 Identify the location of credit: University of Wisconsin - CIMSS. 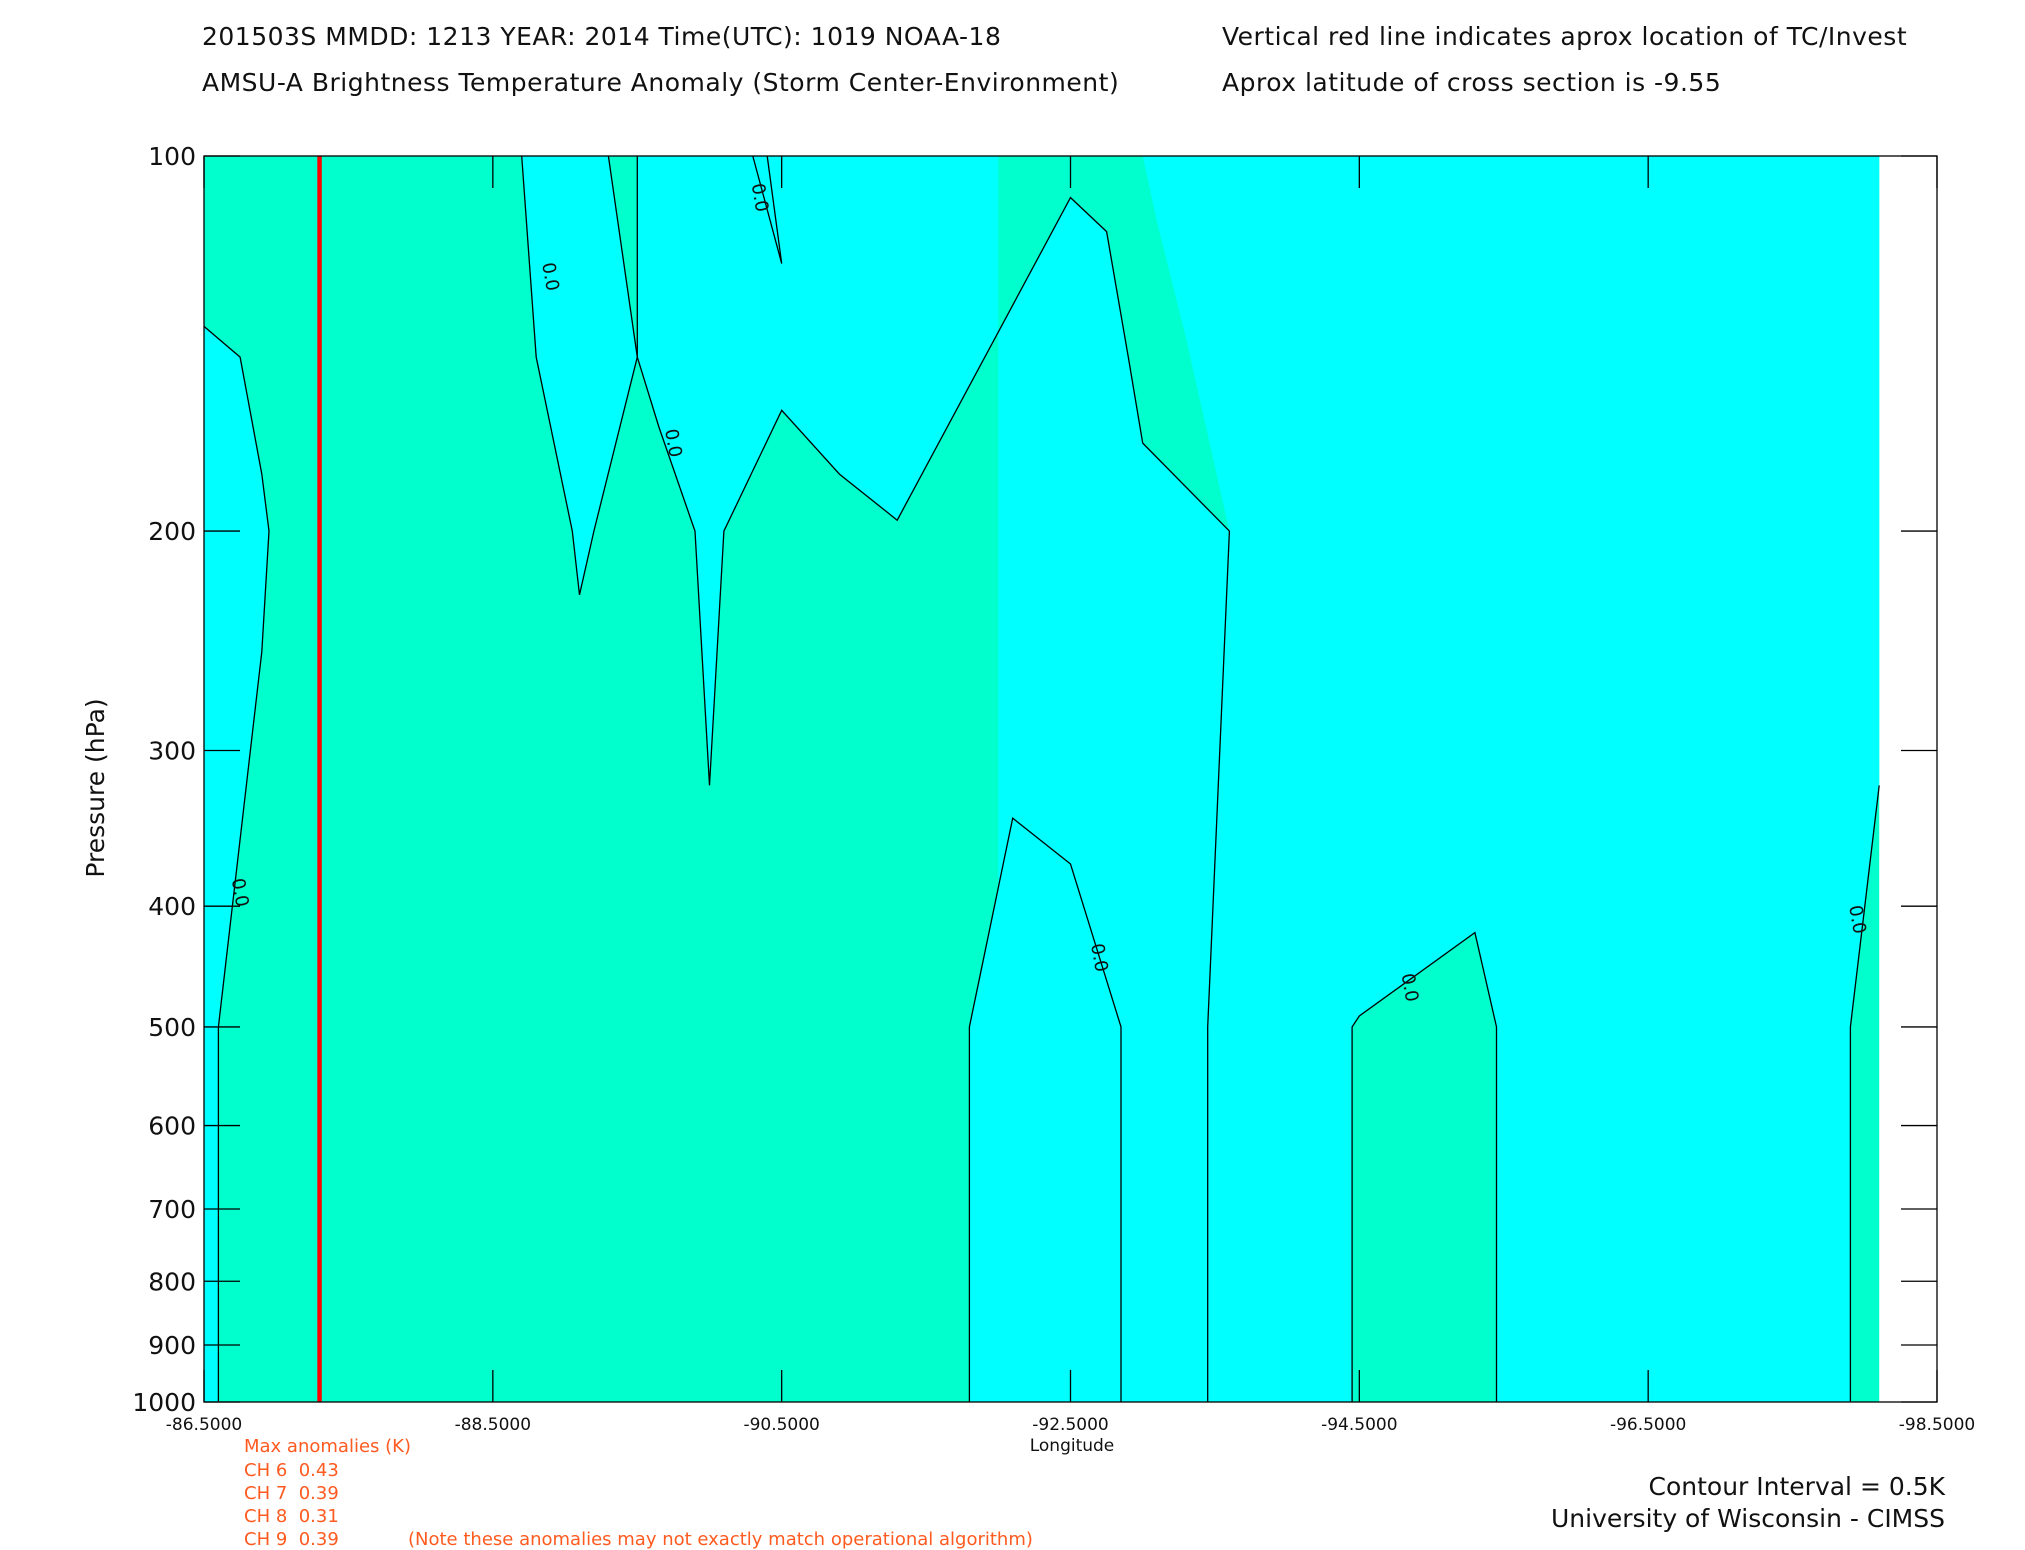
(1748, 1518).